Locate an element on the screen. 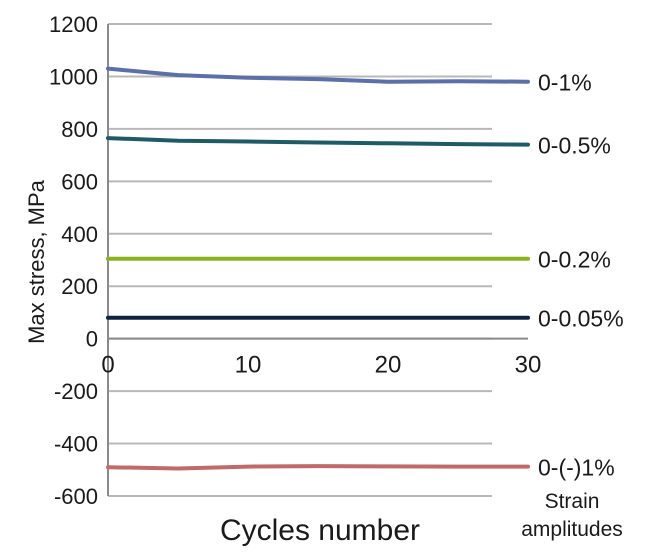 Image resolution: width=648 pixels, height=556 pixels. series-label: 0-0.5% is located at coordinates (574, 146).